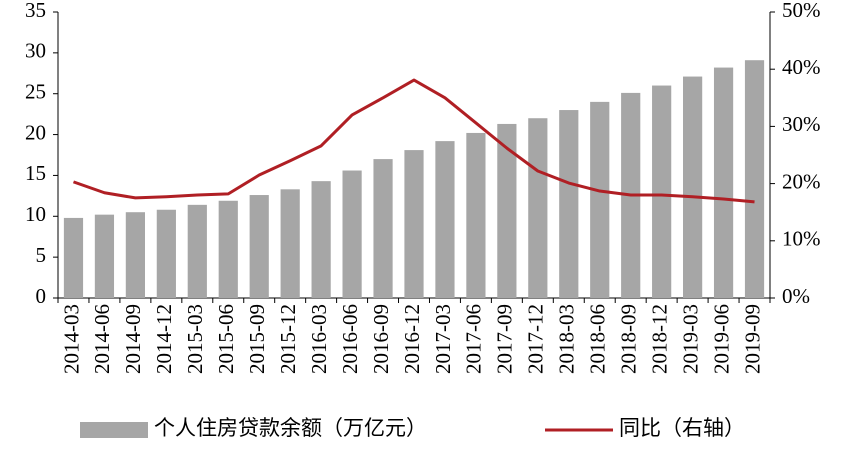  What do you see at coordinates (226, 339) in the screenshot?
I see `x-tick-label: 2015-06` at bounding box center [226, 339].